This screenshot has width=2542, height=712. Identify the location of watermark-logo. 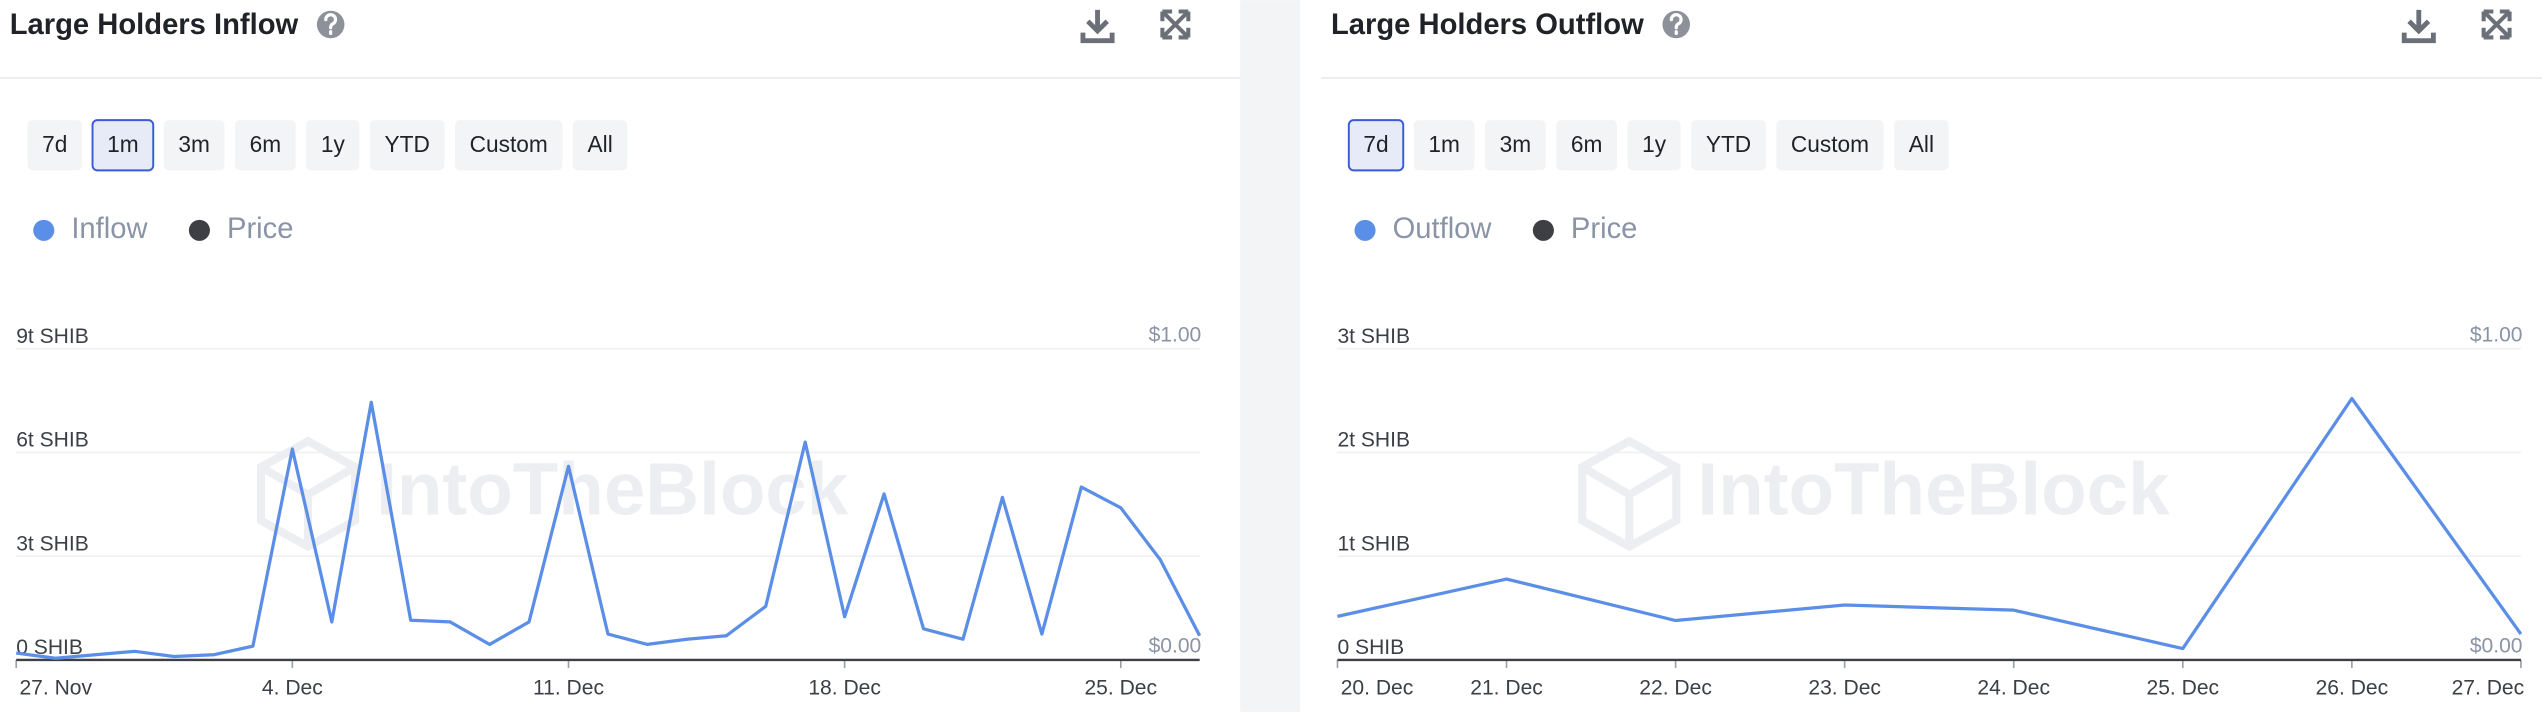
(1629, 494).